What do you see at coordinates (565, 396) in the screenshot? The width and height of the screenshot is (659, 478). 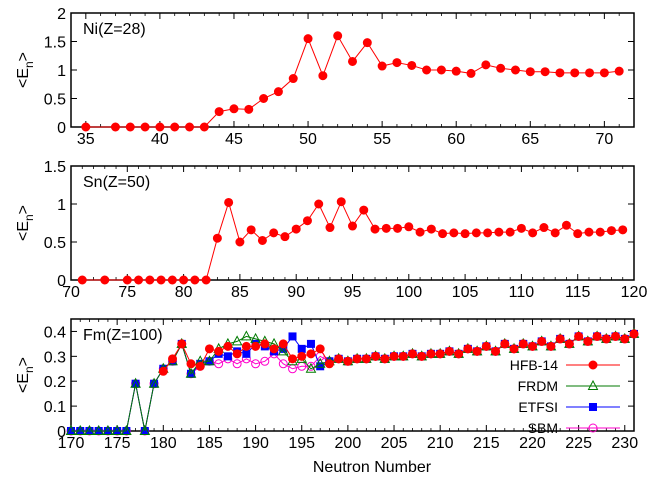 I see `legend: HFB-14 FRDM ETFSI SBM` at bounding box center [565, 396].